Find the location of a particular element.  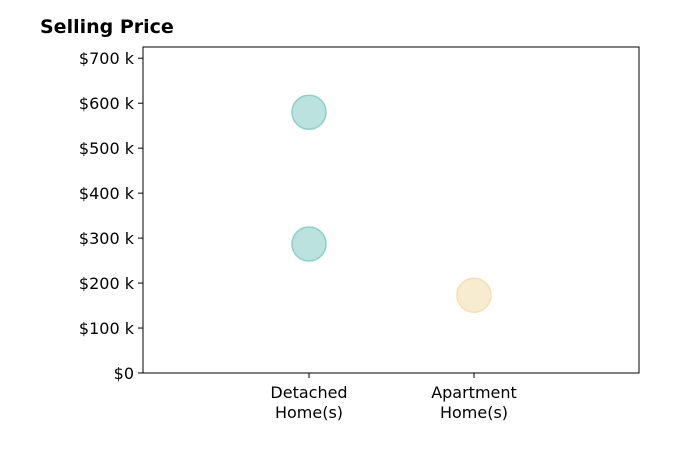

chart-title: Selling Price is located at coordinates (107, 27).